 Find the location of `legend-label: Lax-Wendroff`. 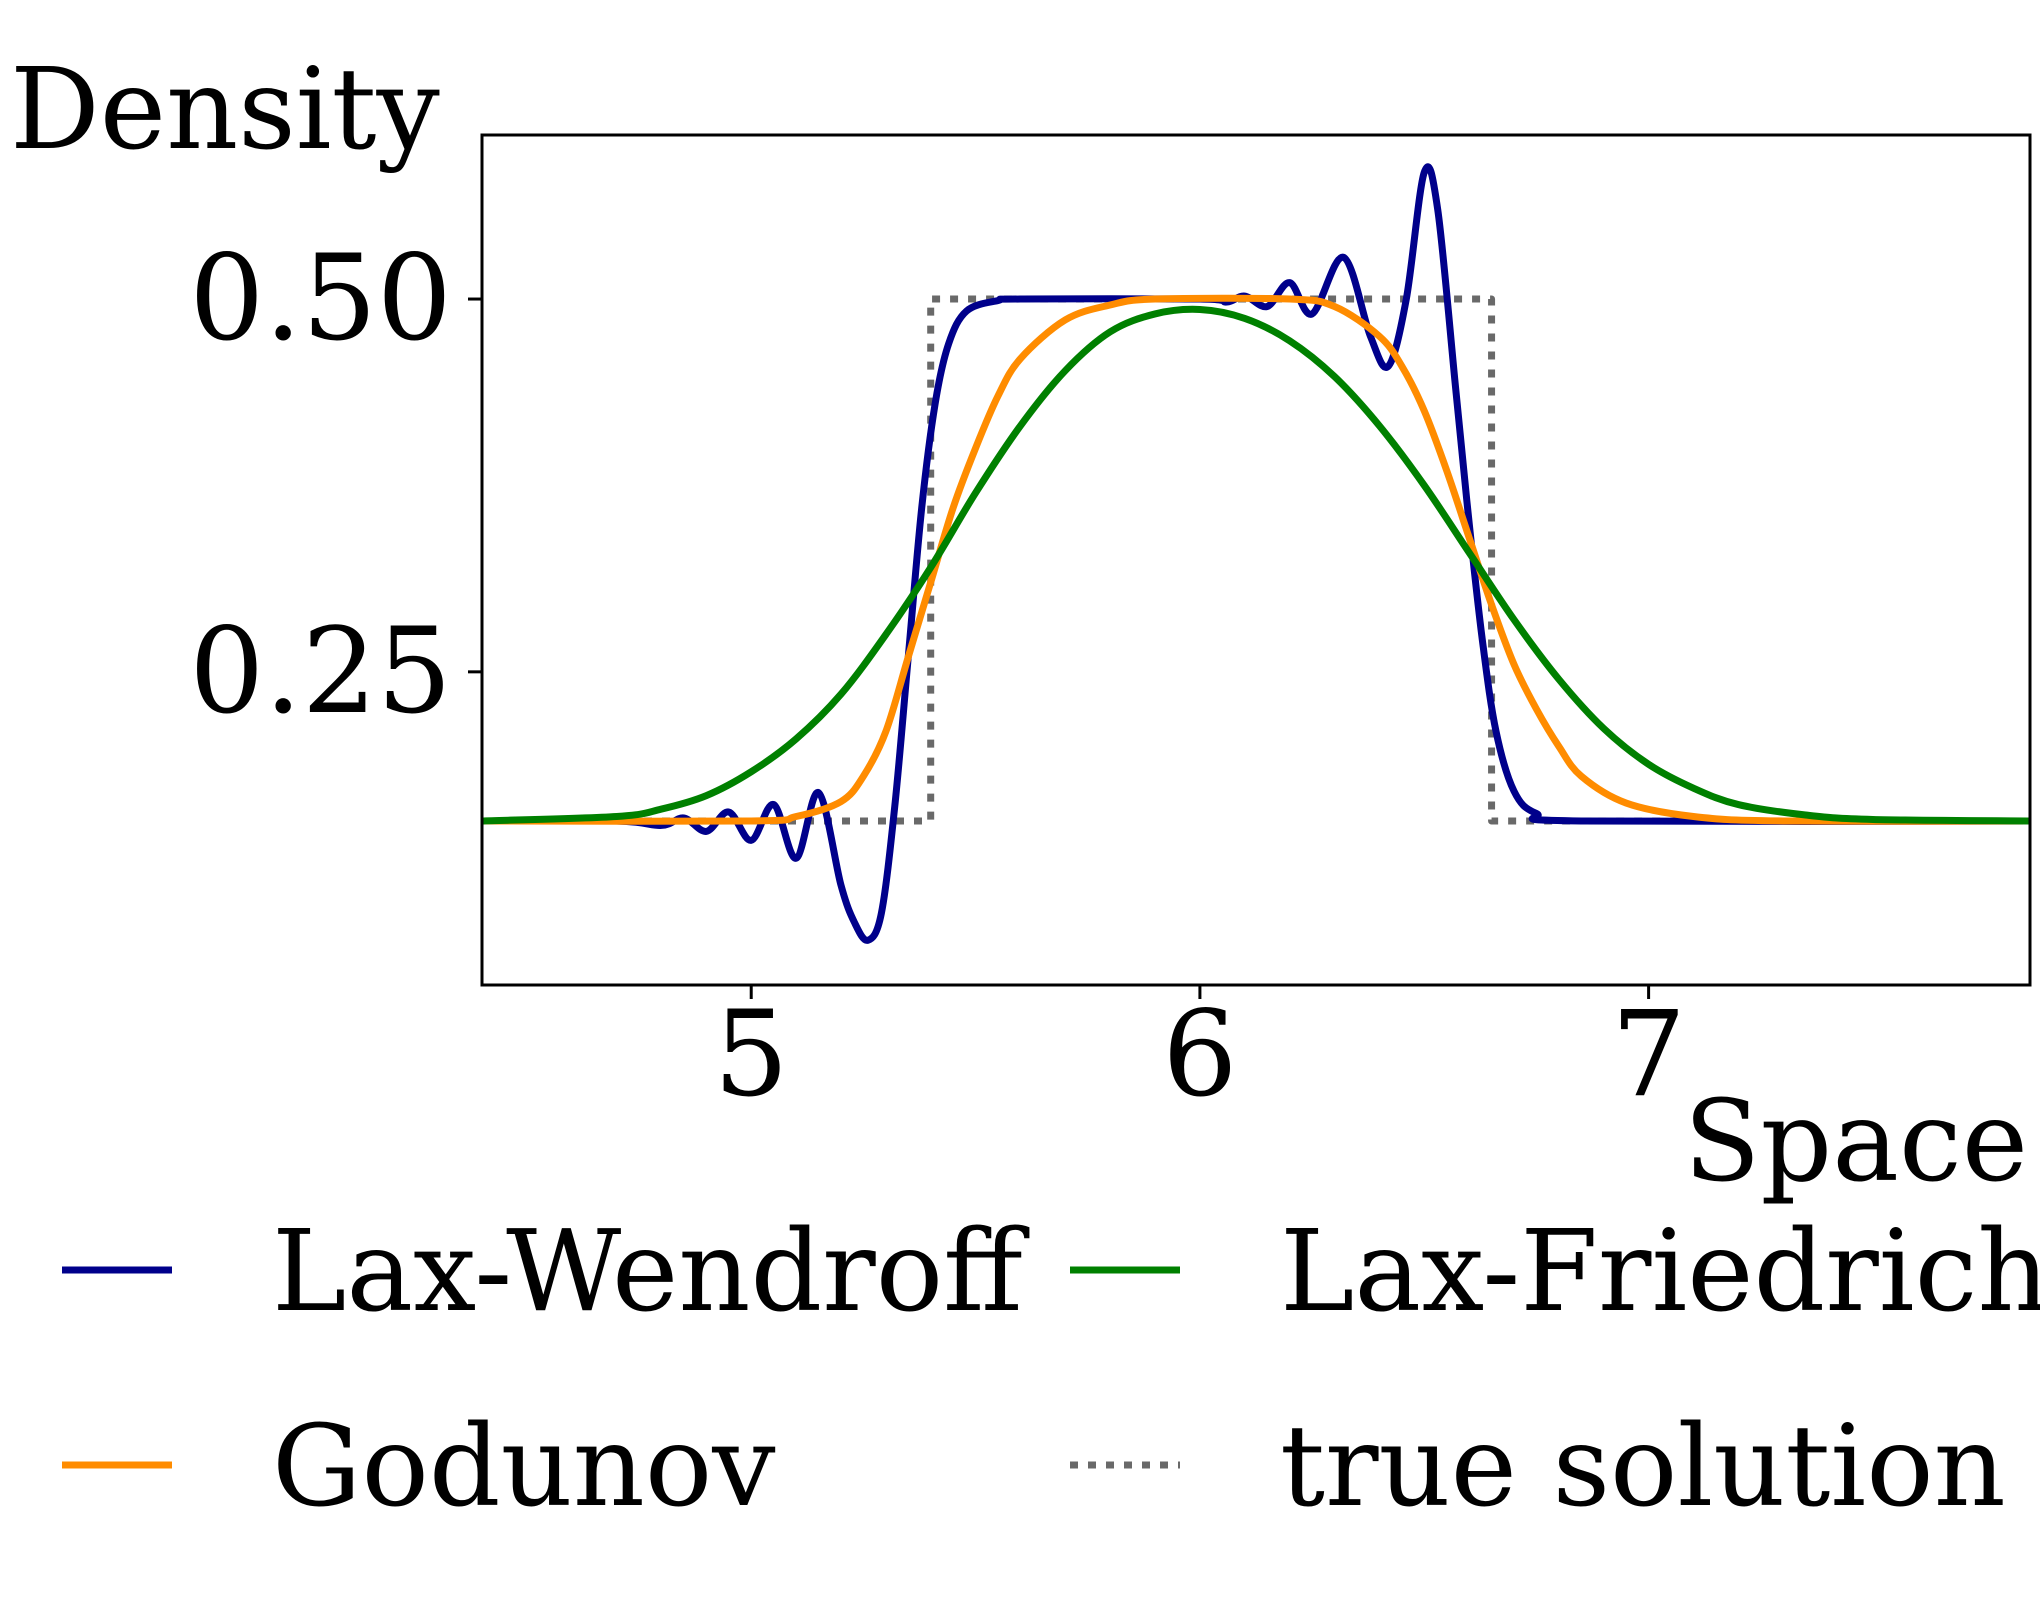

legend-label: Lax-Wendroff is located at coordinates (651, 1272).